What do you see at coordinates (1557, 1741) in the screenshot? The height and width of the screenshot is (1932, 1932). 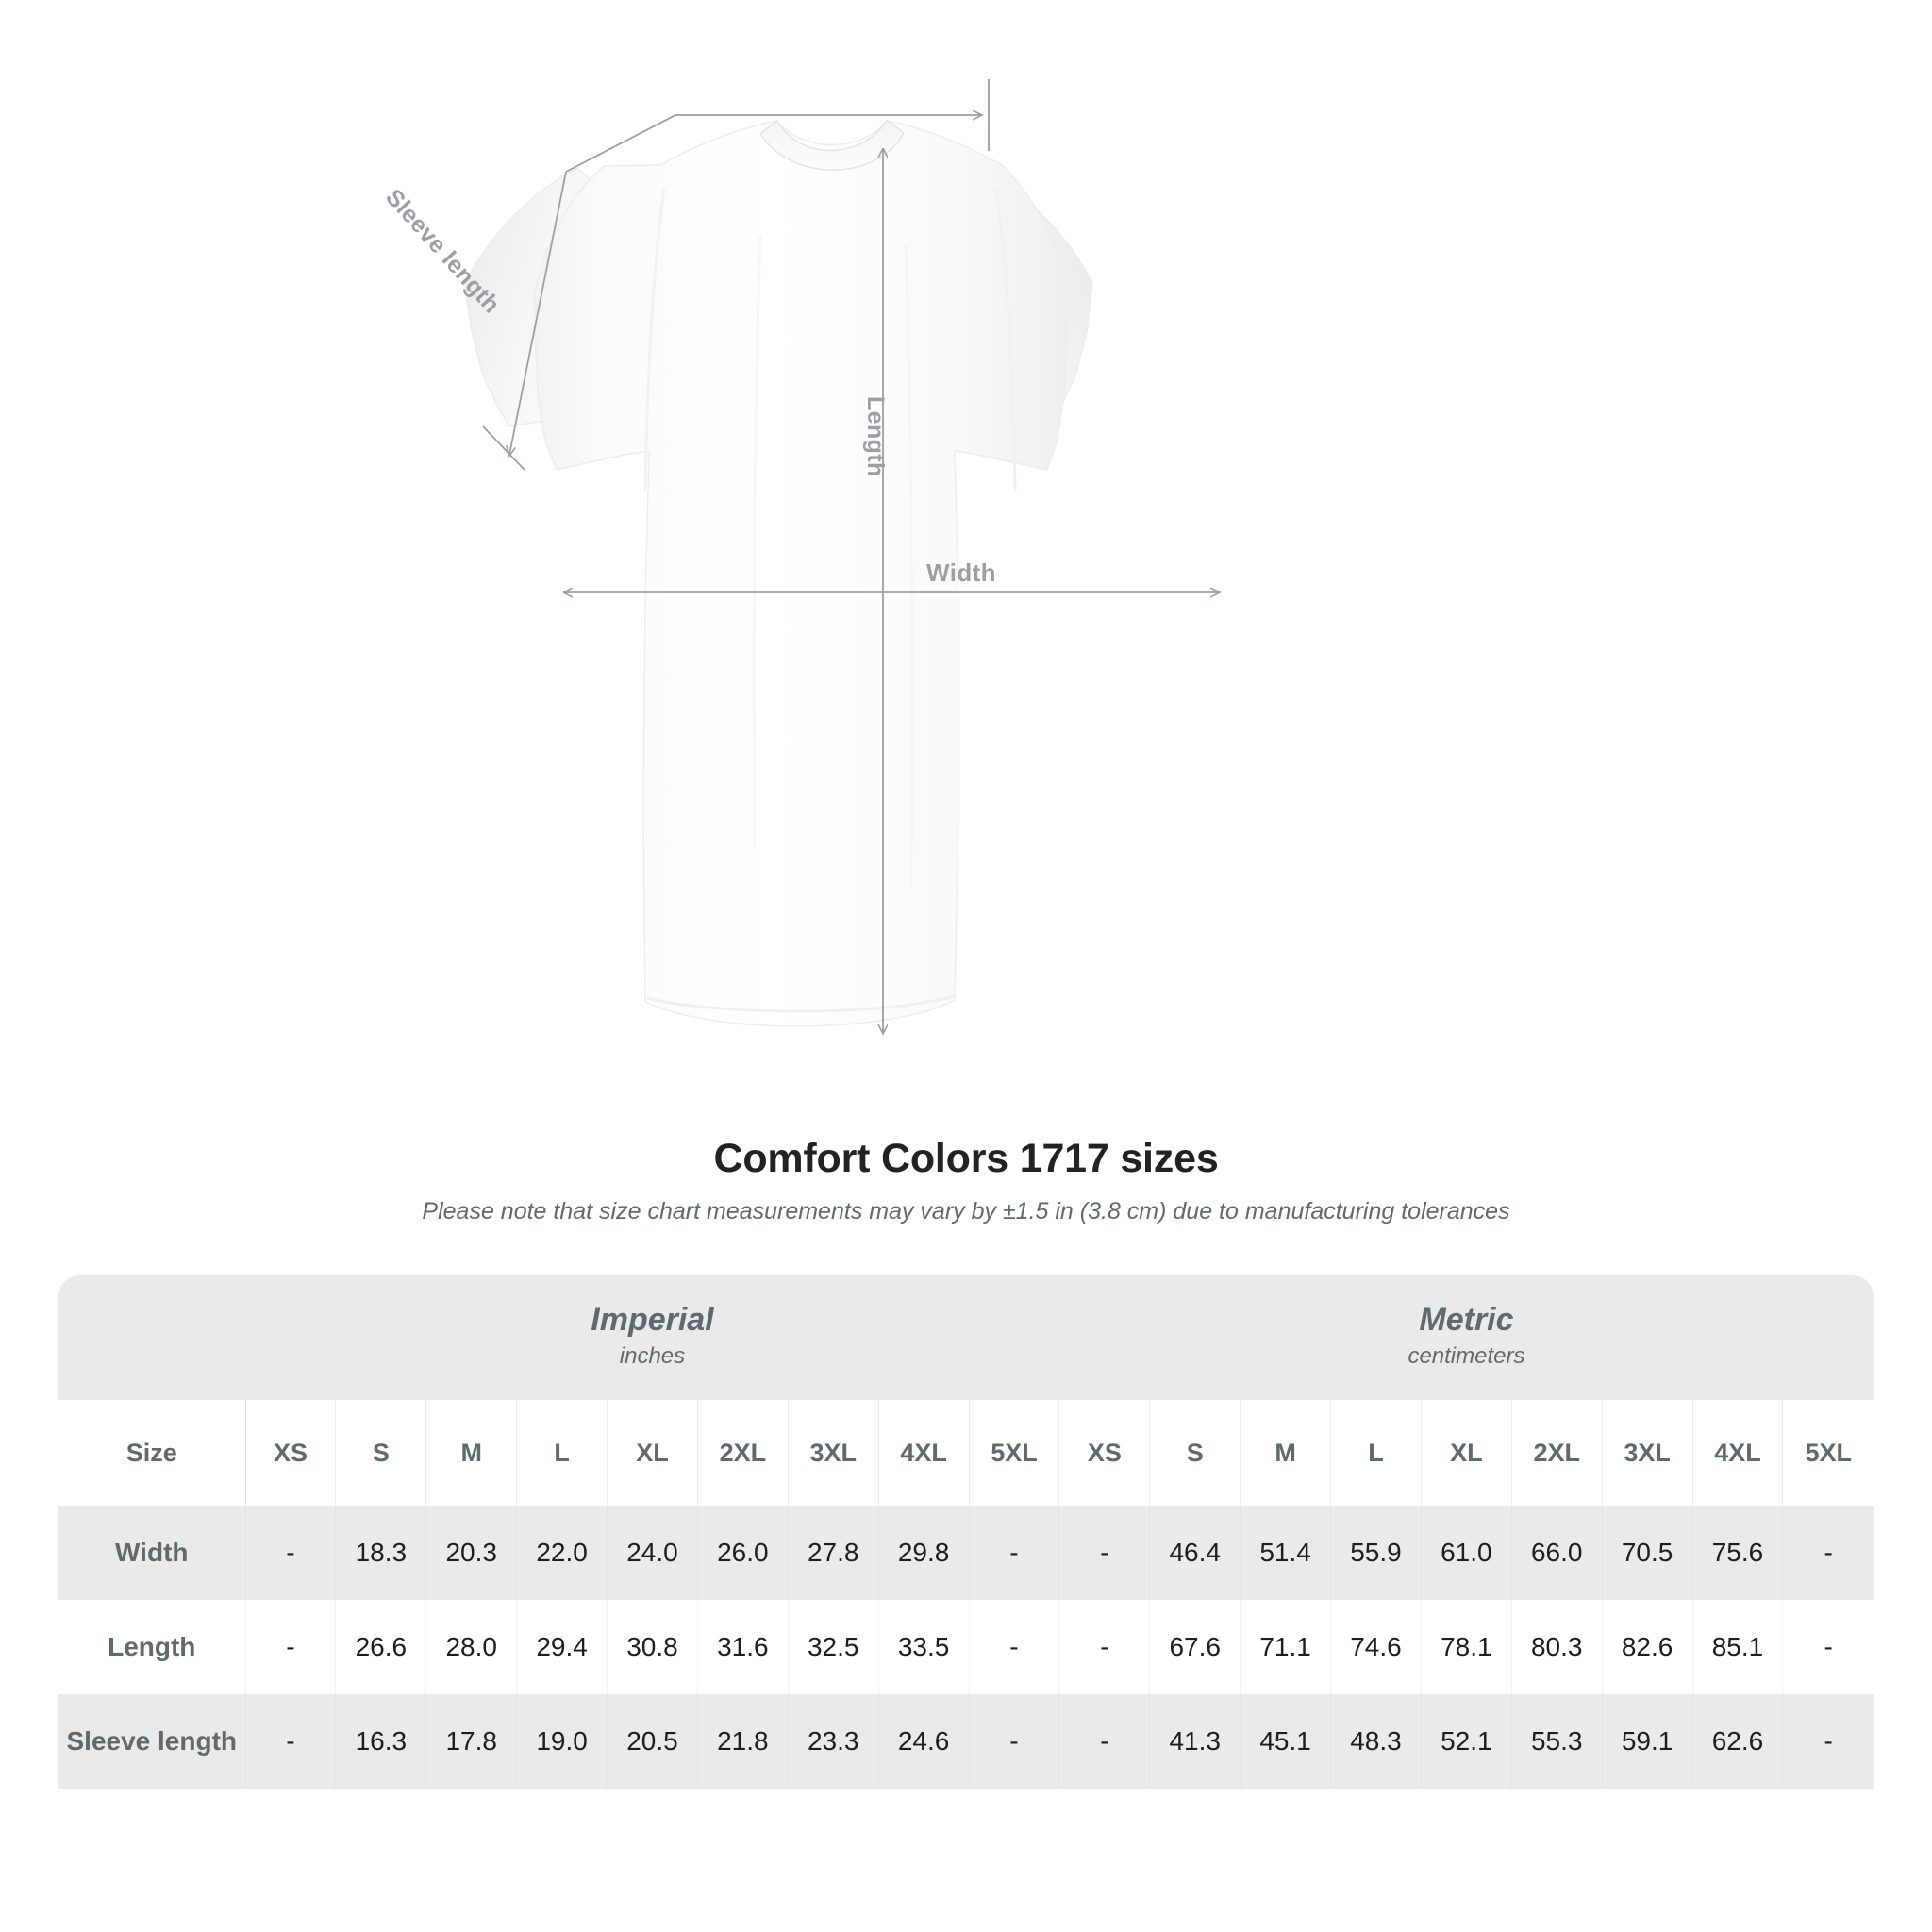 I see `cell-sleeve-length-metric-2xl: 55.3` at bounding box center [1557, 1741].